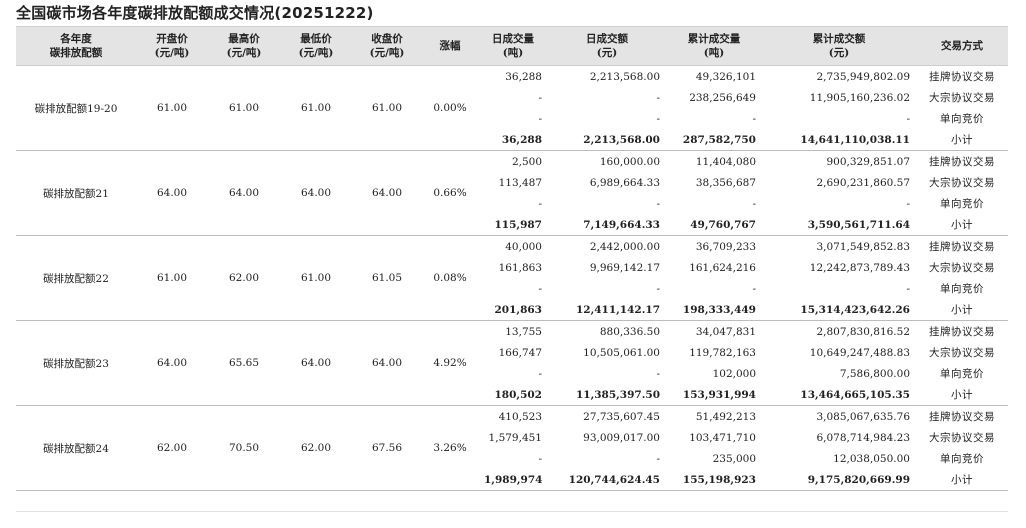 The height and width of the screenshot is (528, 1026). What do you see at coordinates (387, 108) in the screenshot?
I see `close-price-cell: 61.00` at bounding box center [387, 108].